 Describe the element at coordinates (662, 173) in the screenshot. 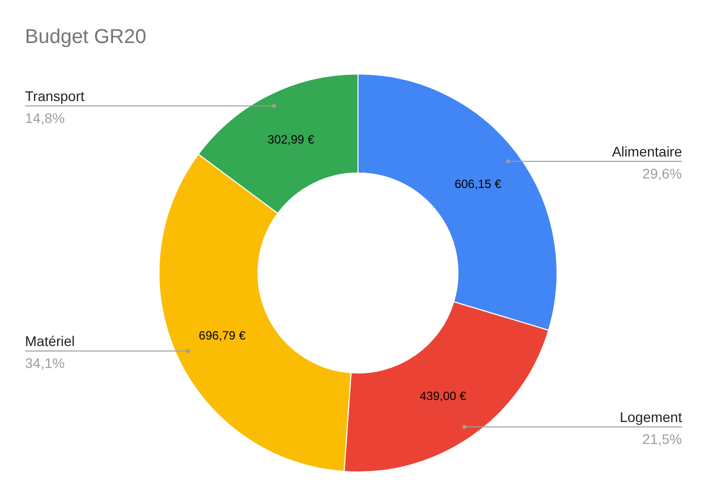

I see `text: 29,6%` at that location.